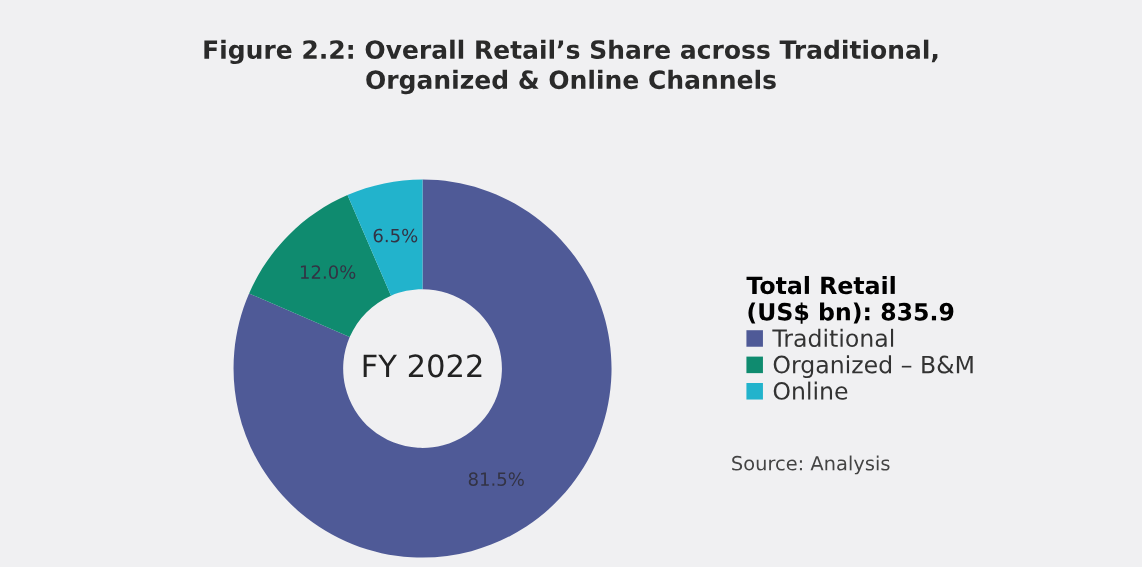 This screenshot has width=1142, height=567. I want to click on source-note: Source: Analysis, so click(811, 465).